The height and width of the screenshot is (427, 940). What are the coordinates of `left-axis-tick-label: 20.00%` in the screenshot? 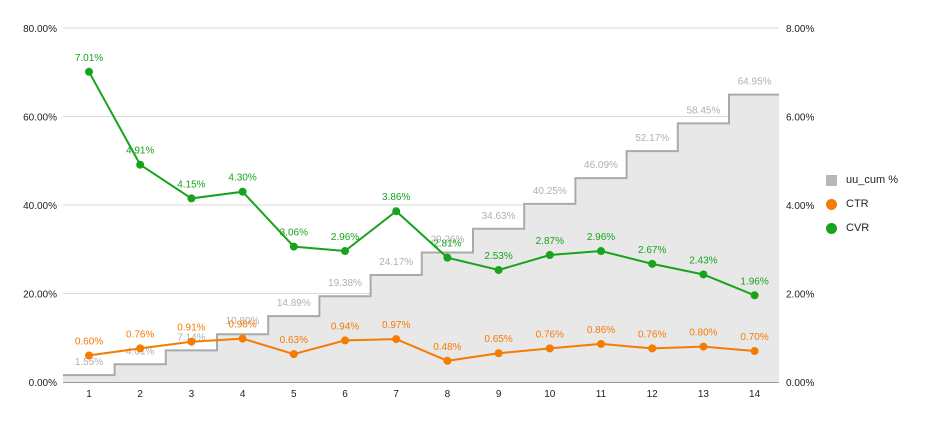 It's located at (40, 295).